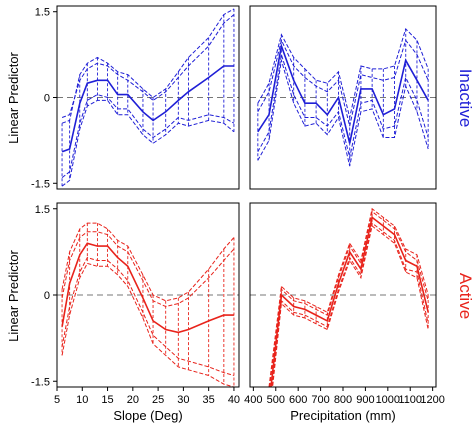 Image resolution: width=474 pixels, height=426 pixels. I want to click on x-tick-label: 700, so click(320, 400).